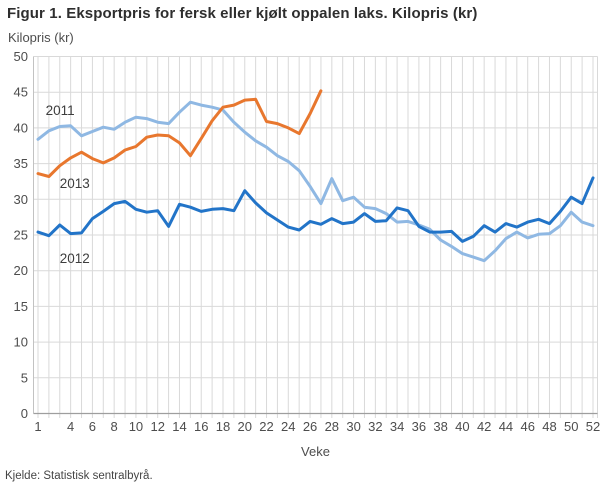  I want to click on y-axis-unit-label: Kilopris (kr), so click(41, 37).